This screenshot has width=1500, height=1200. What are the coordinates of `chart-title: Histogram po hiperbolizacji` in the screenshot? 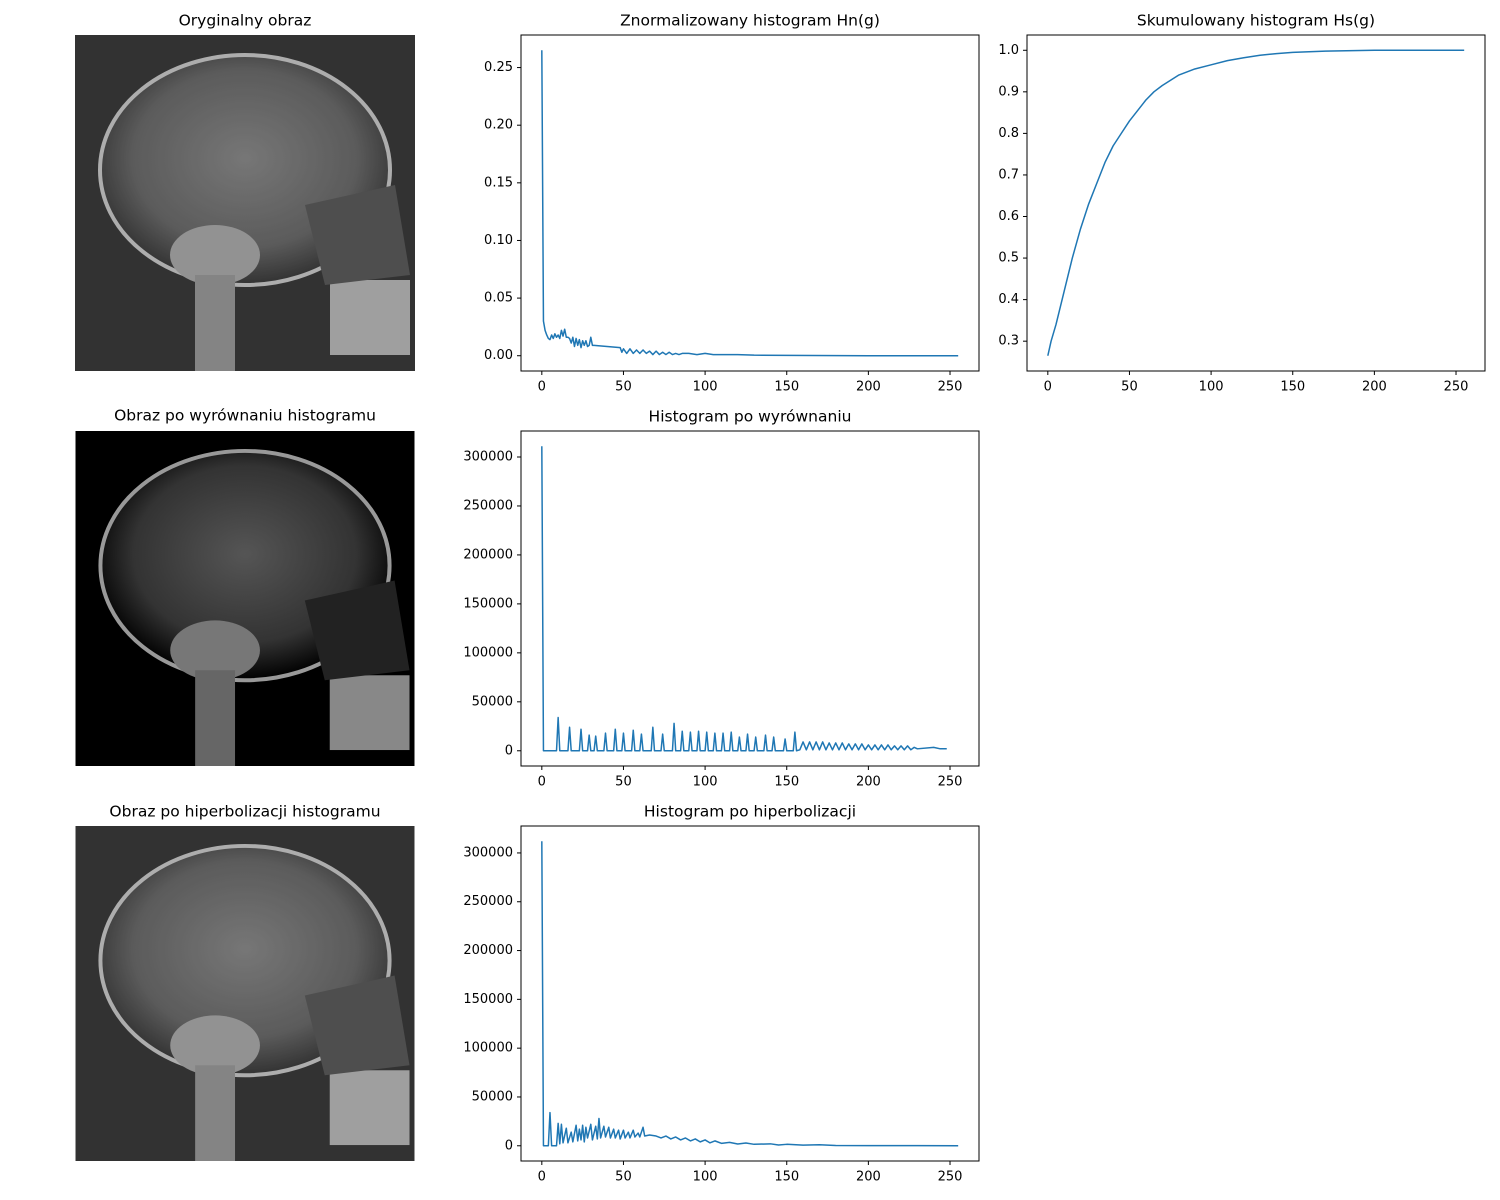 It's located at (750, 812).